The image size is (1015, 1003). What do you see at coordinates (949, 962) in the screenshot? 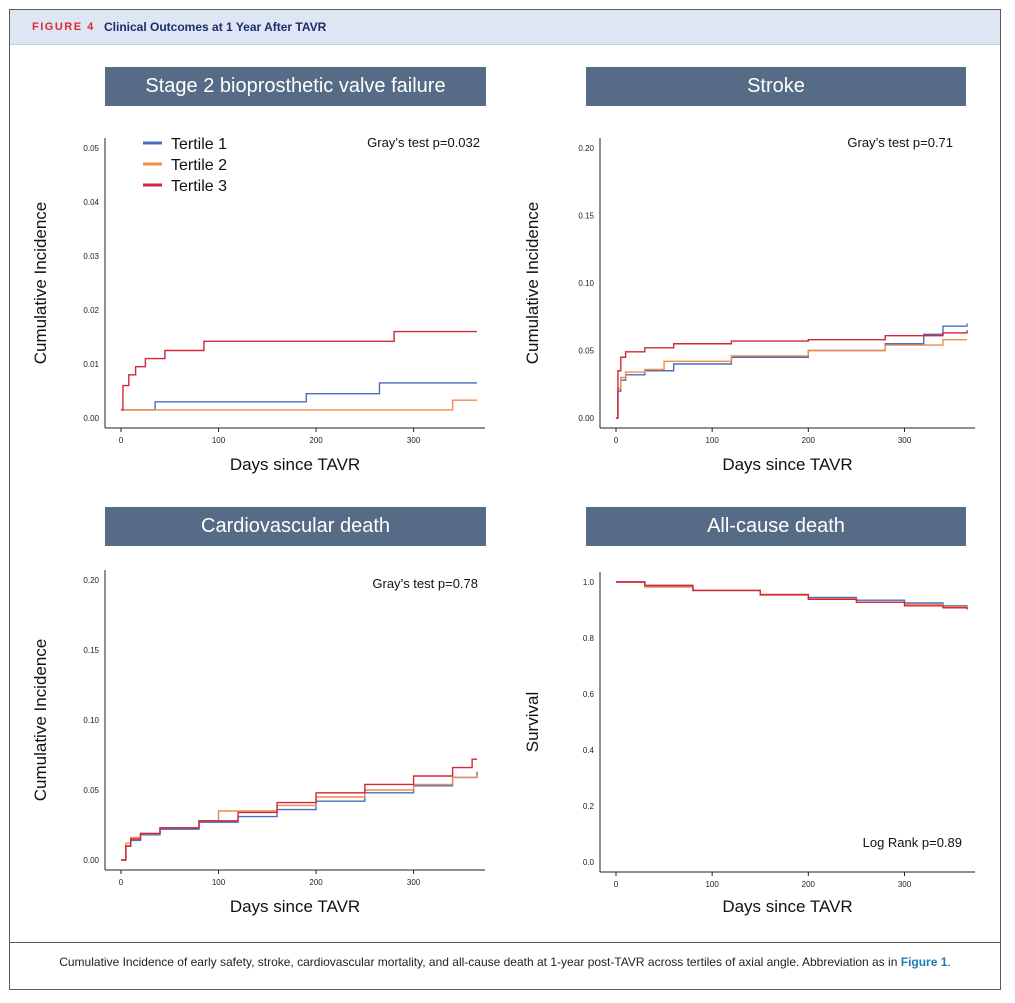
I see `caption-end: .` at bounding box center [949, 962].